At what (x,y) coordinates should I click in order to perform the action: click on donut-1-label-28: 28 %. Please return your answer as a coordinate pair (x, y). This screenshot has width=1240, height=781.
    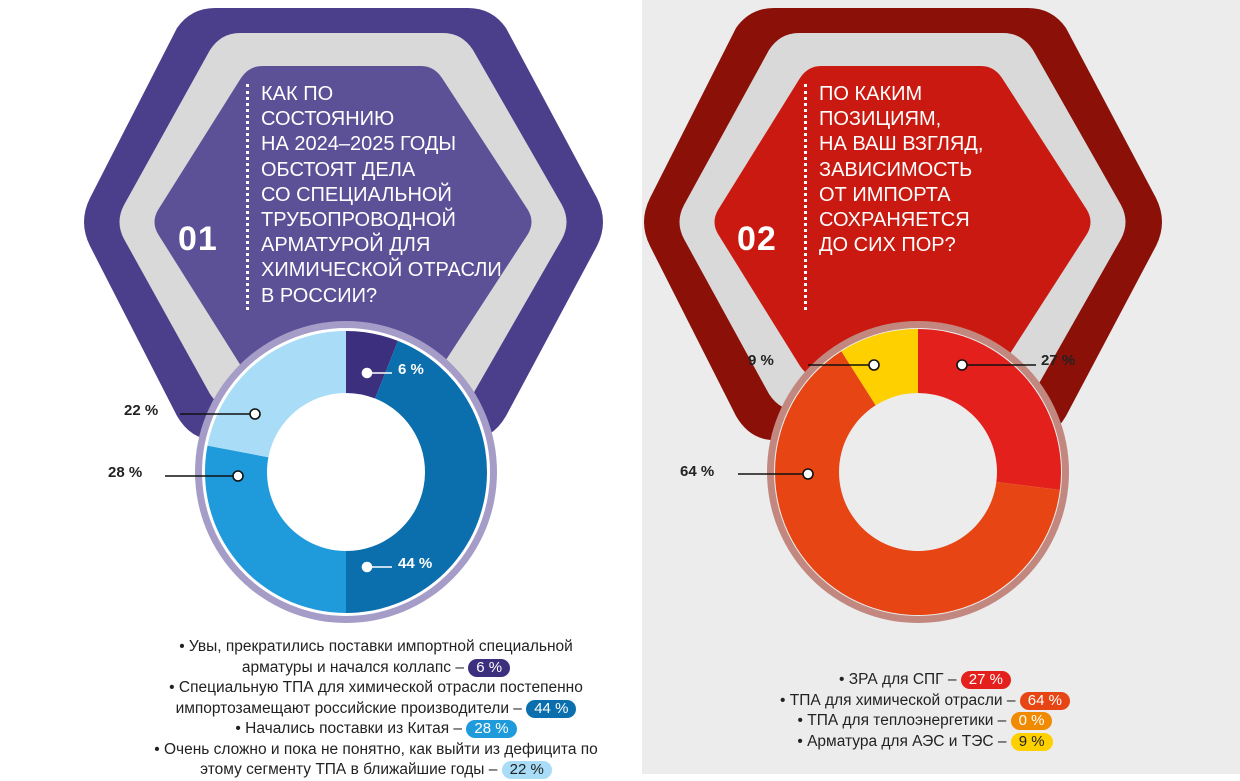
    Looking at the image, I should click on (125, 472).